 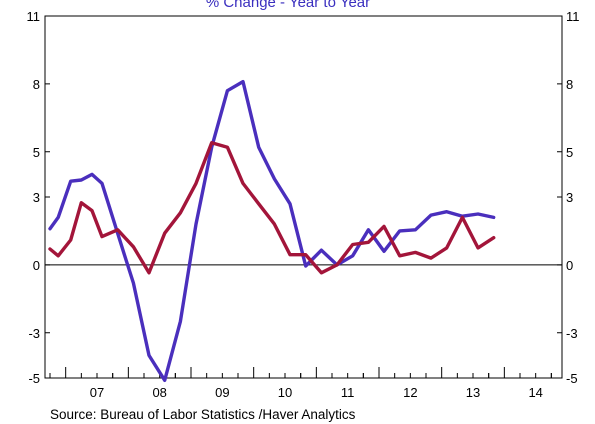 I want to click on y-axis-left: 11 8 5 3 0 -3 -5, so click(x=38, y=197).